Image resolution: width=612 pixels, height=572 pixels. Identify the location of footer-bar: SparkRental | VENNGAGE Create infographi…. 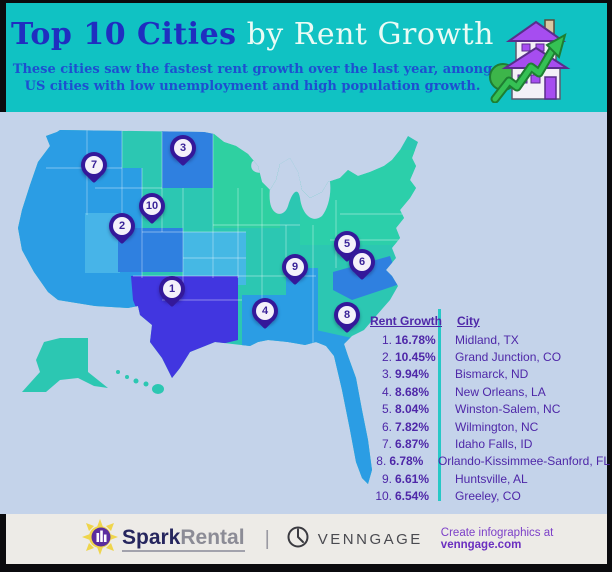
(306, 539).